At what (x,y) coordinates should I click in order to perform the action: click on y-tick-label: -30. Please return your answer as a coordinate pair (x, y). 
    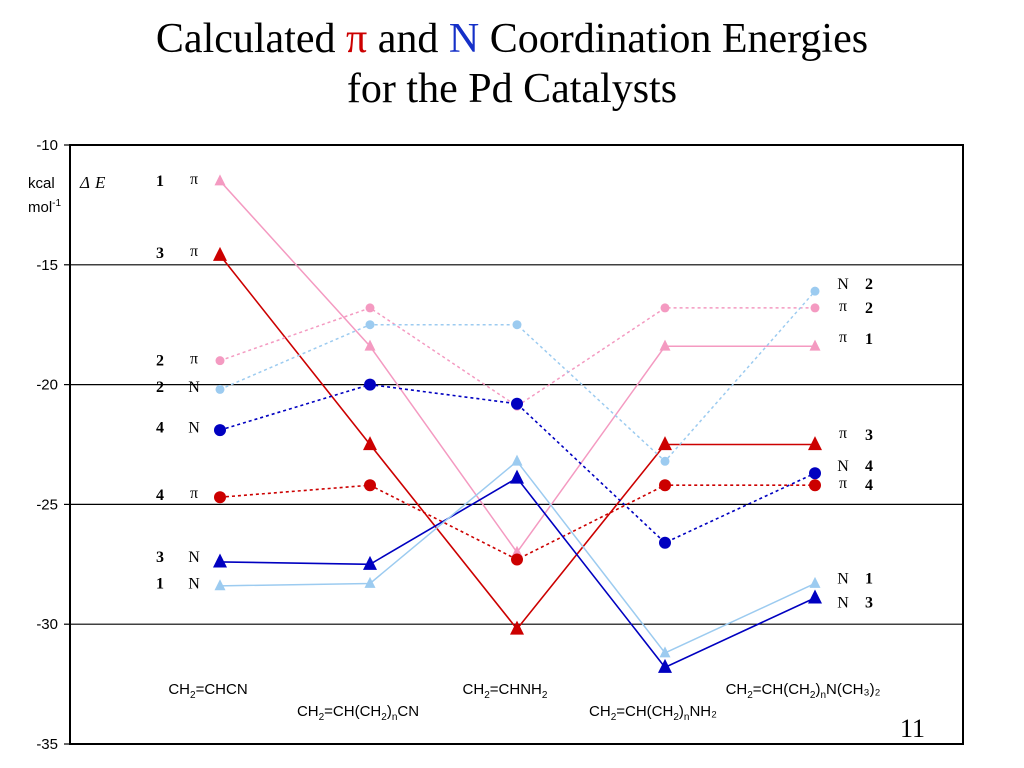
    Looking at the image, I should click on (47, 624).